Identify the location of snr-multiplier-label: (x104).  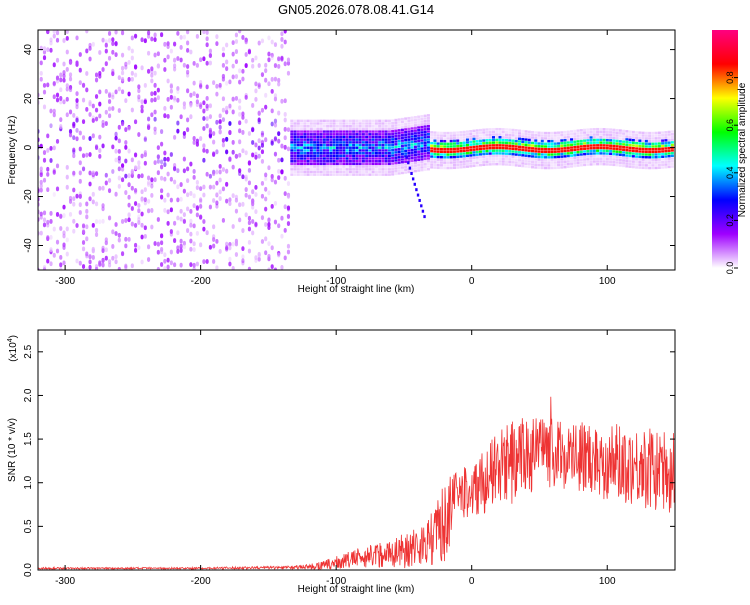
(13, 348).